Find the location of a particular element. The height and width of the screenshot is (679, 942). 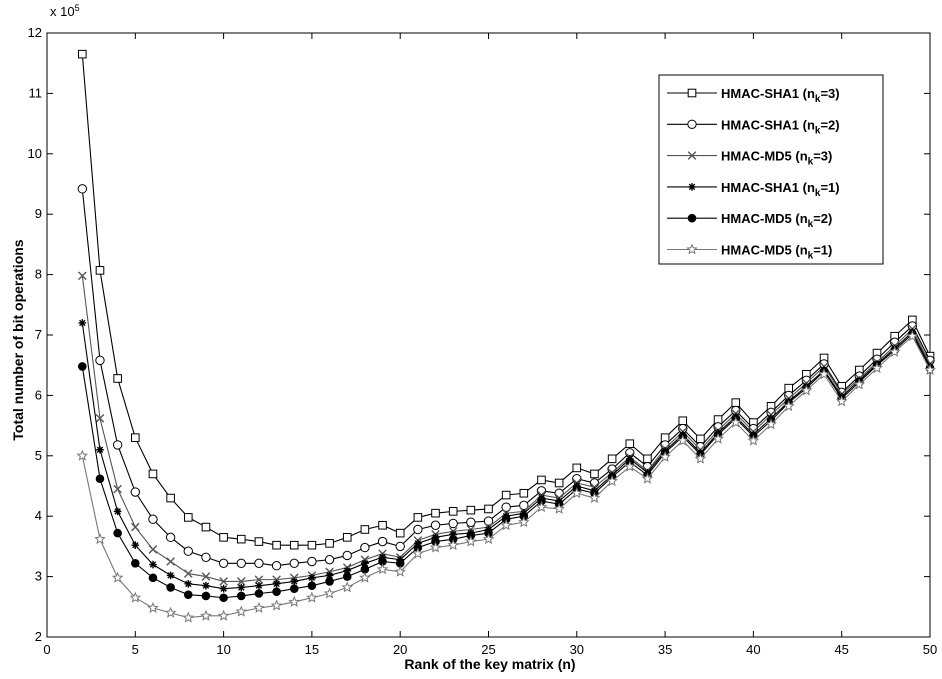

y-tick-label: 4 is located at coordinates (38, 515).